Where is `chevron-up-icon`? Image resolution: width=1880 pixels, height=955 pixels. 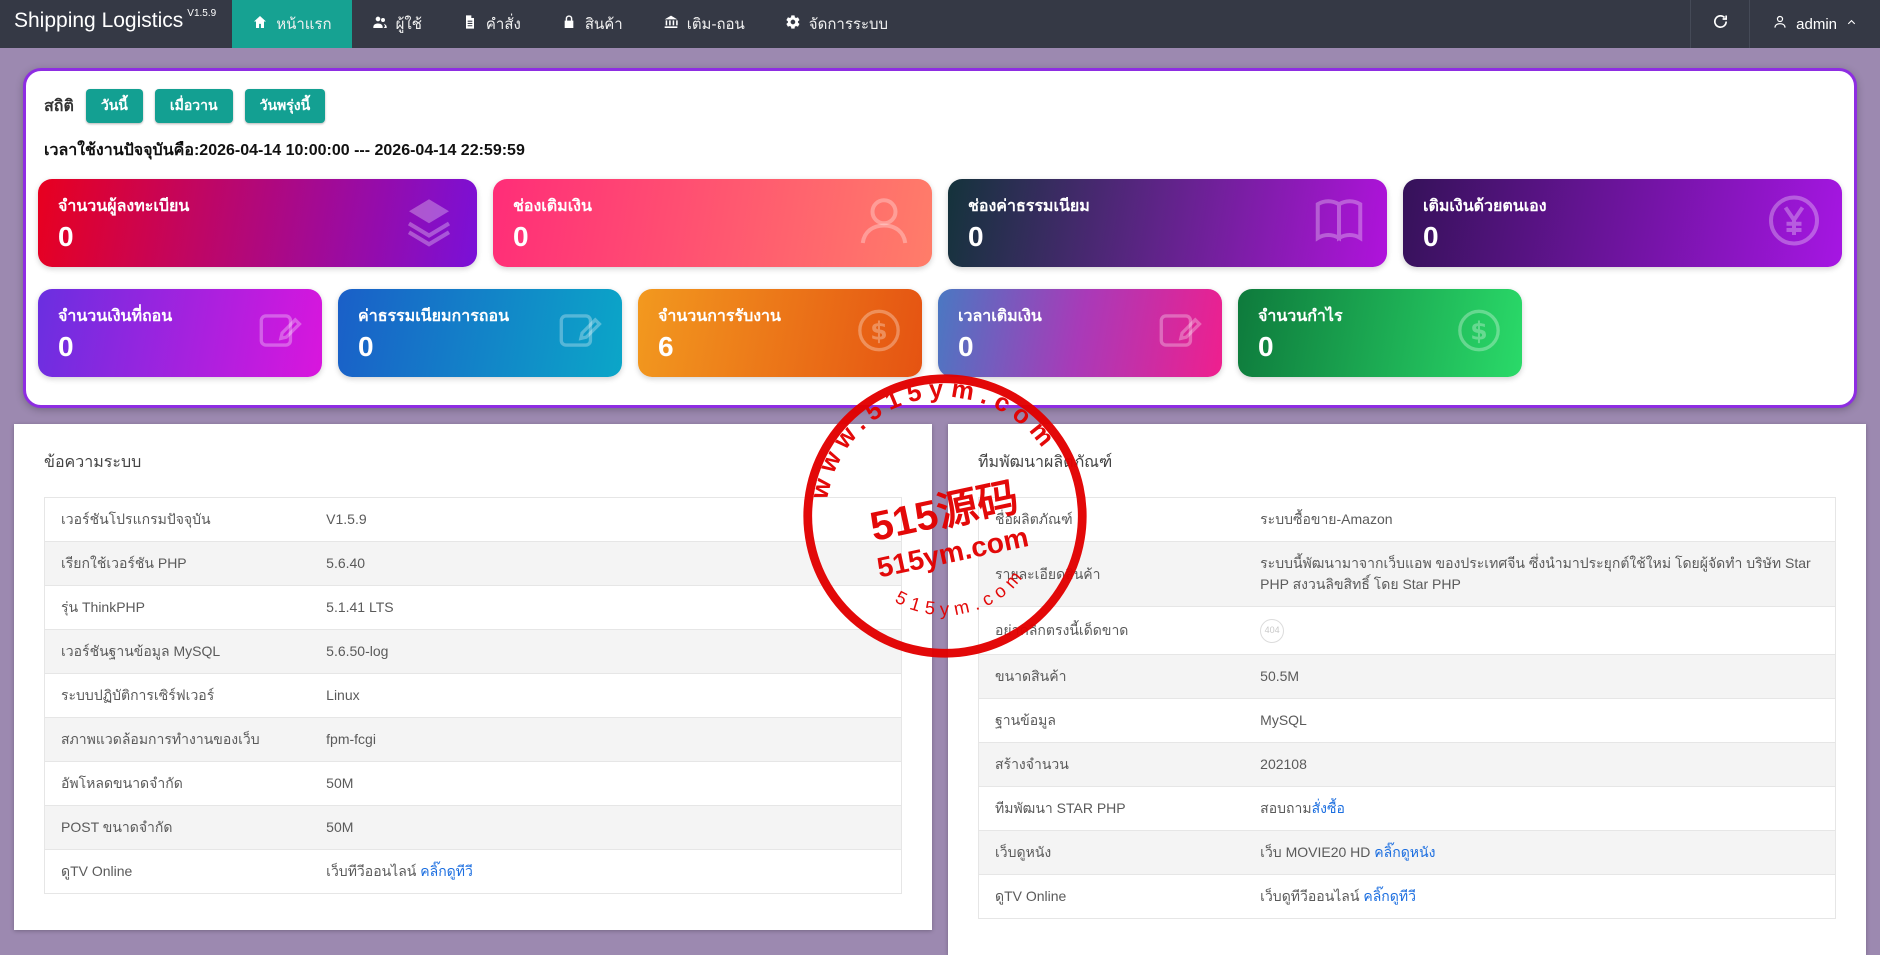 chevron-up-icon is located at coordinates (1851, 24).